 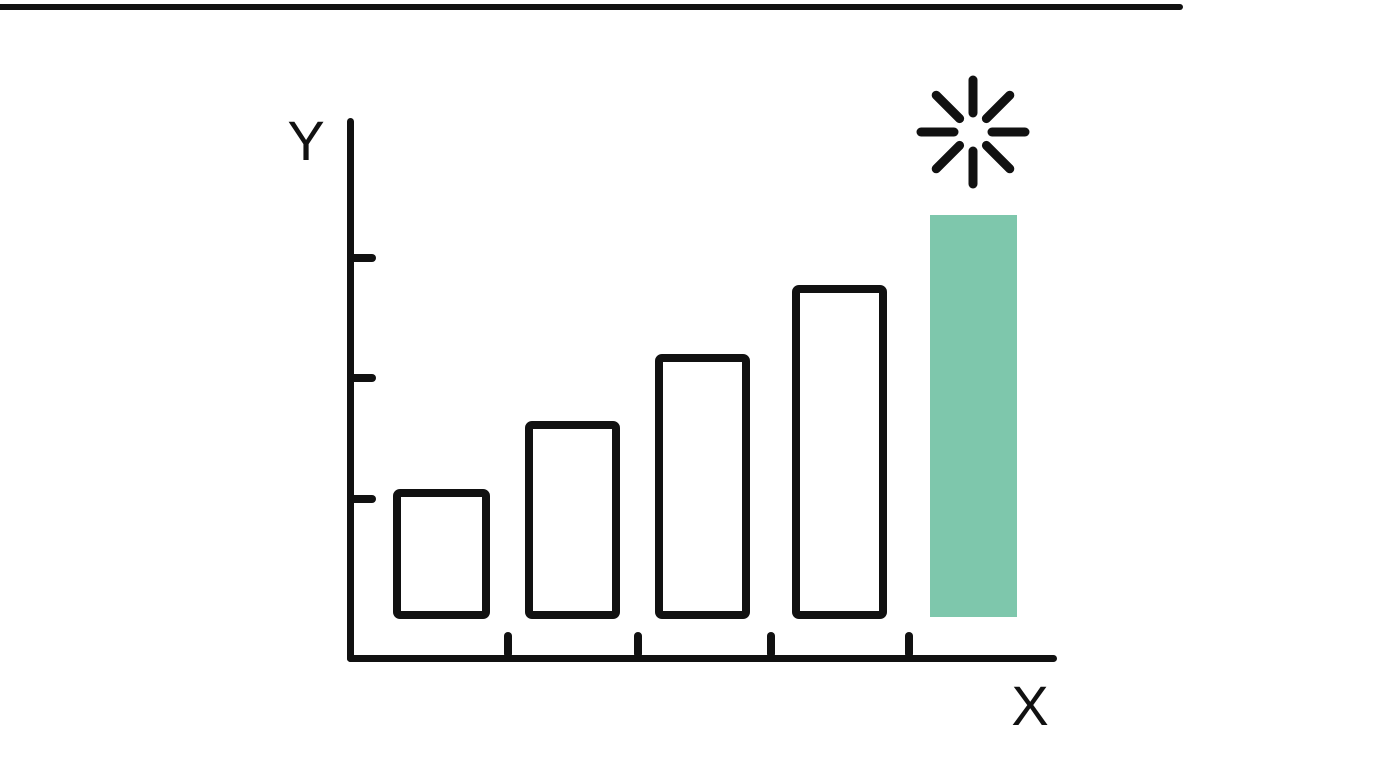 What do you see at coordinates (306, 140) in the screenshot?
I see `y-axis-label: Y` at bounding box center [306, 140].